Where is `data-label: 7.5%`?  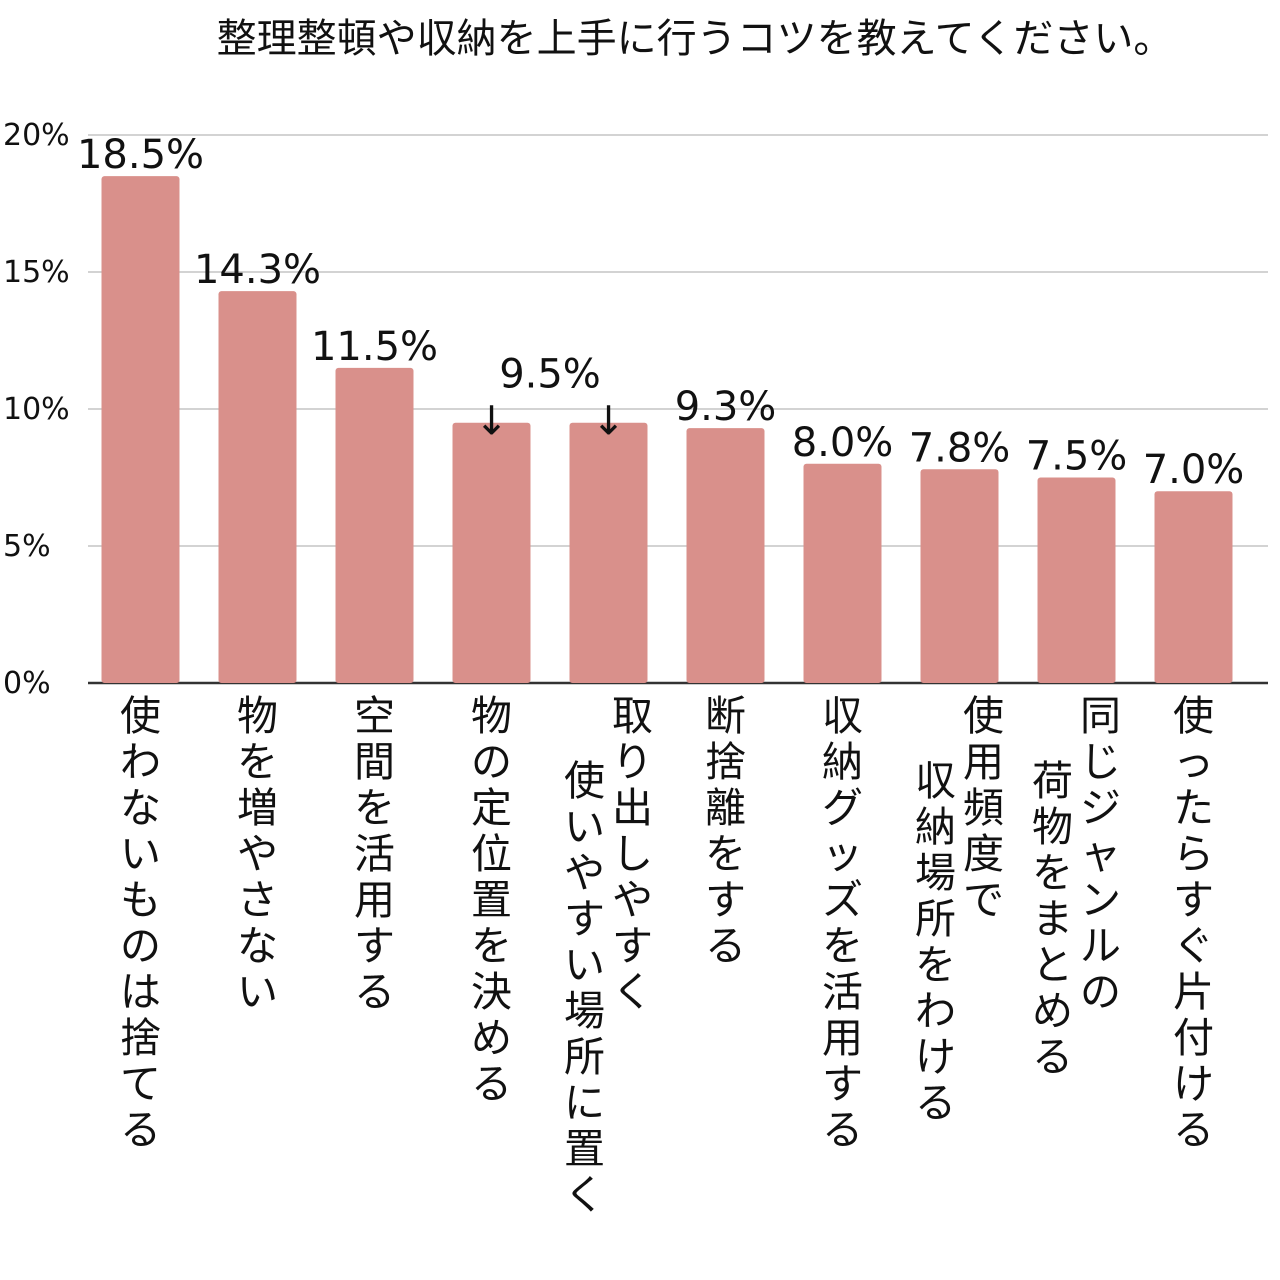 data-label: 7.5% is located at coordinates (1077, 457).